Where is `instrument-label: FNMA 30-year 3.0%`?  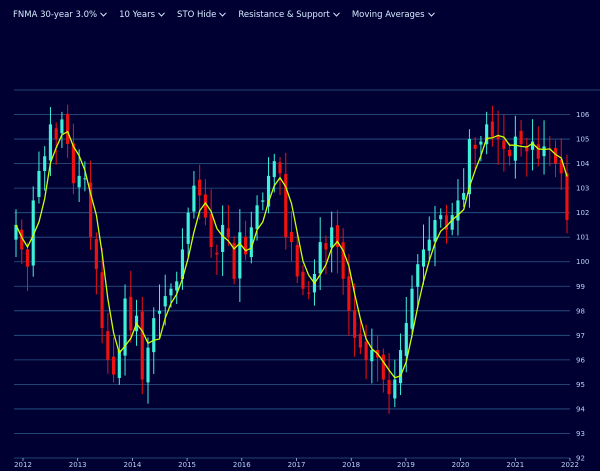 instrument-label: FNMA 30-year 3.0% is located at coordinates (55, 15).